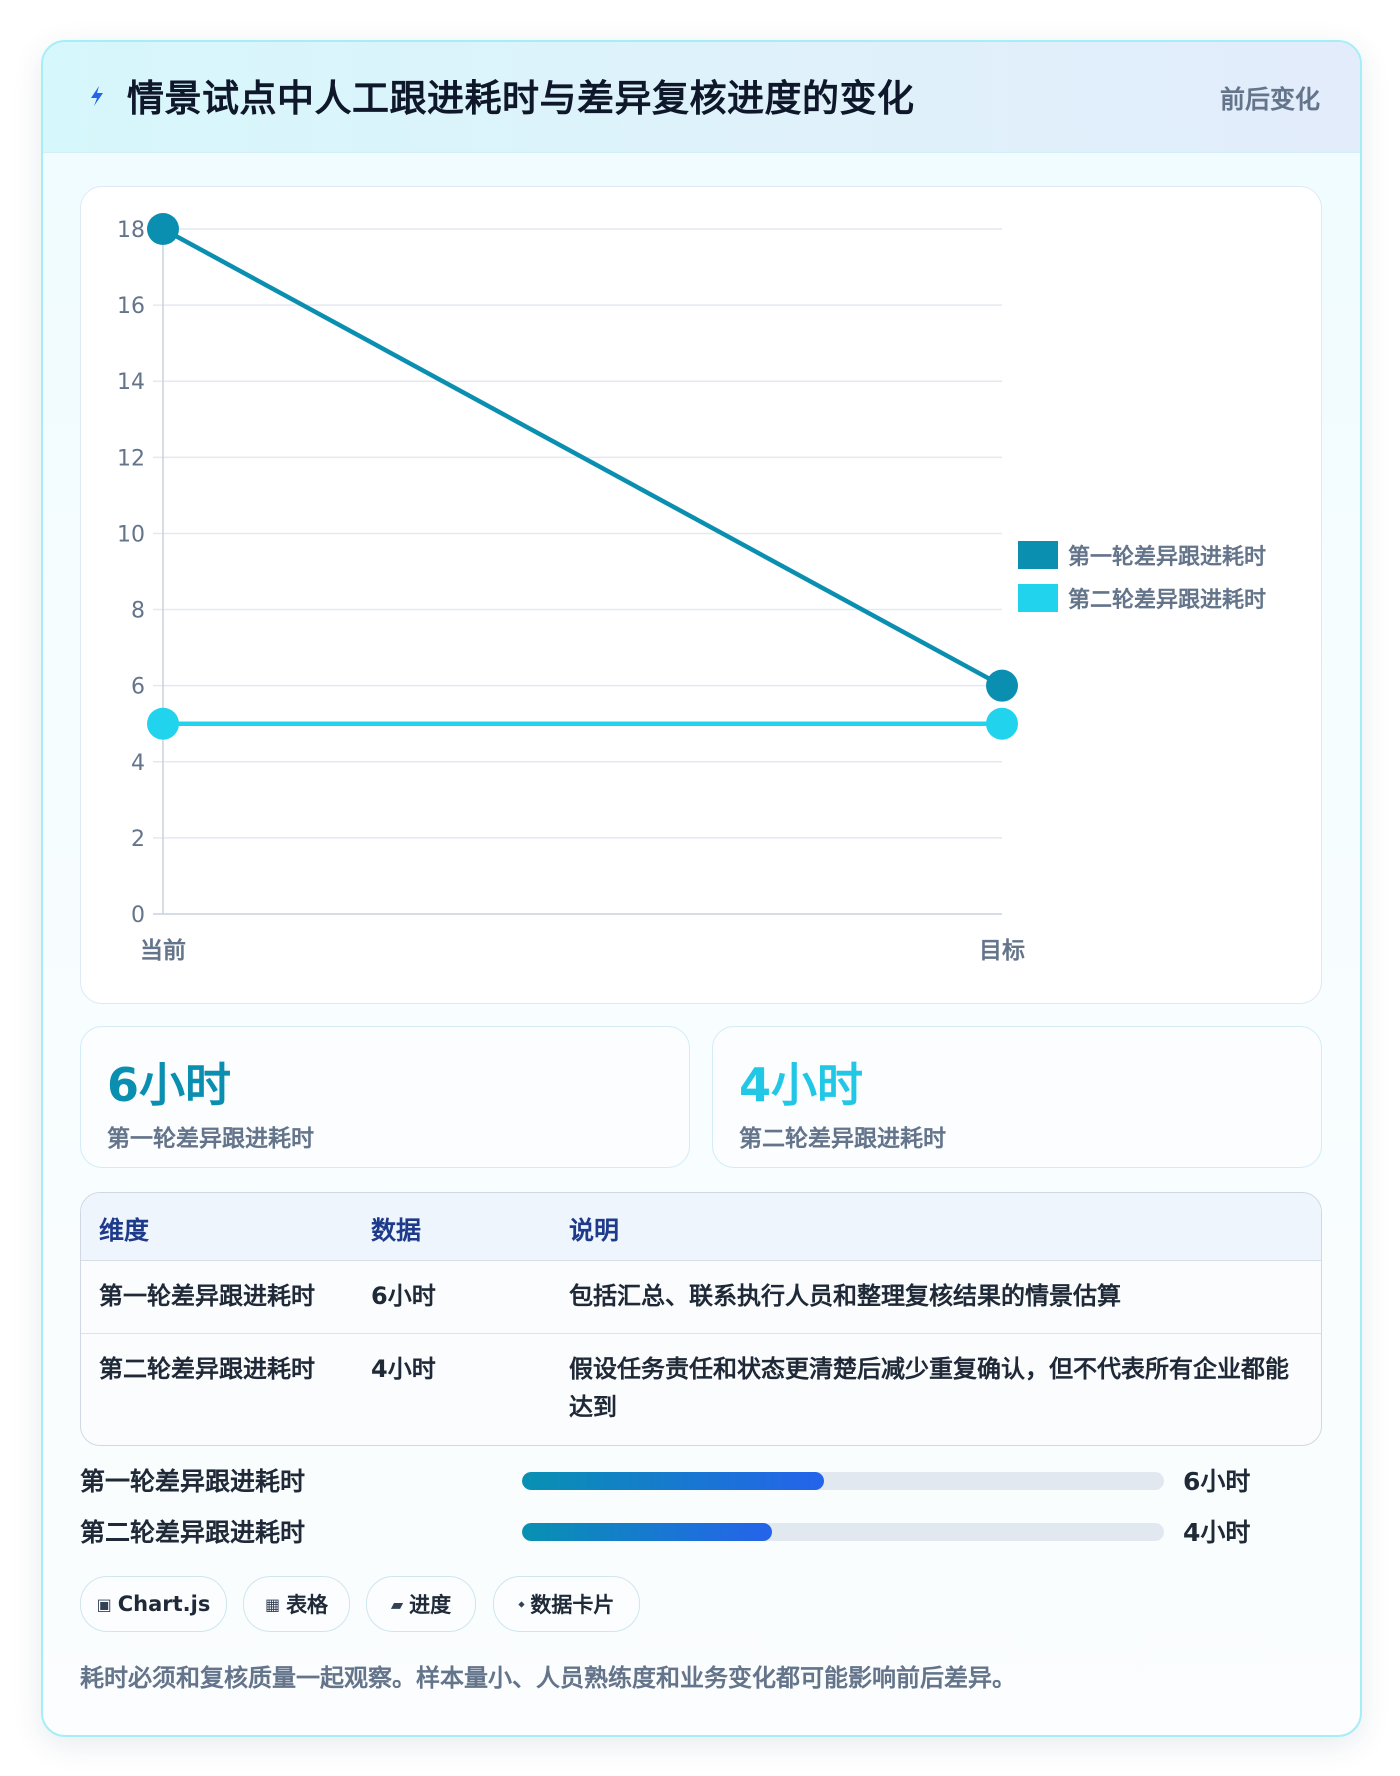 The height and width of the screenshot is (1776, 1400). I want to click on diamond-icon: ⬩, so click(521, 1603).